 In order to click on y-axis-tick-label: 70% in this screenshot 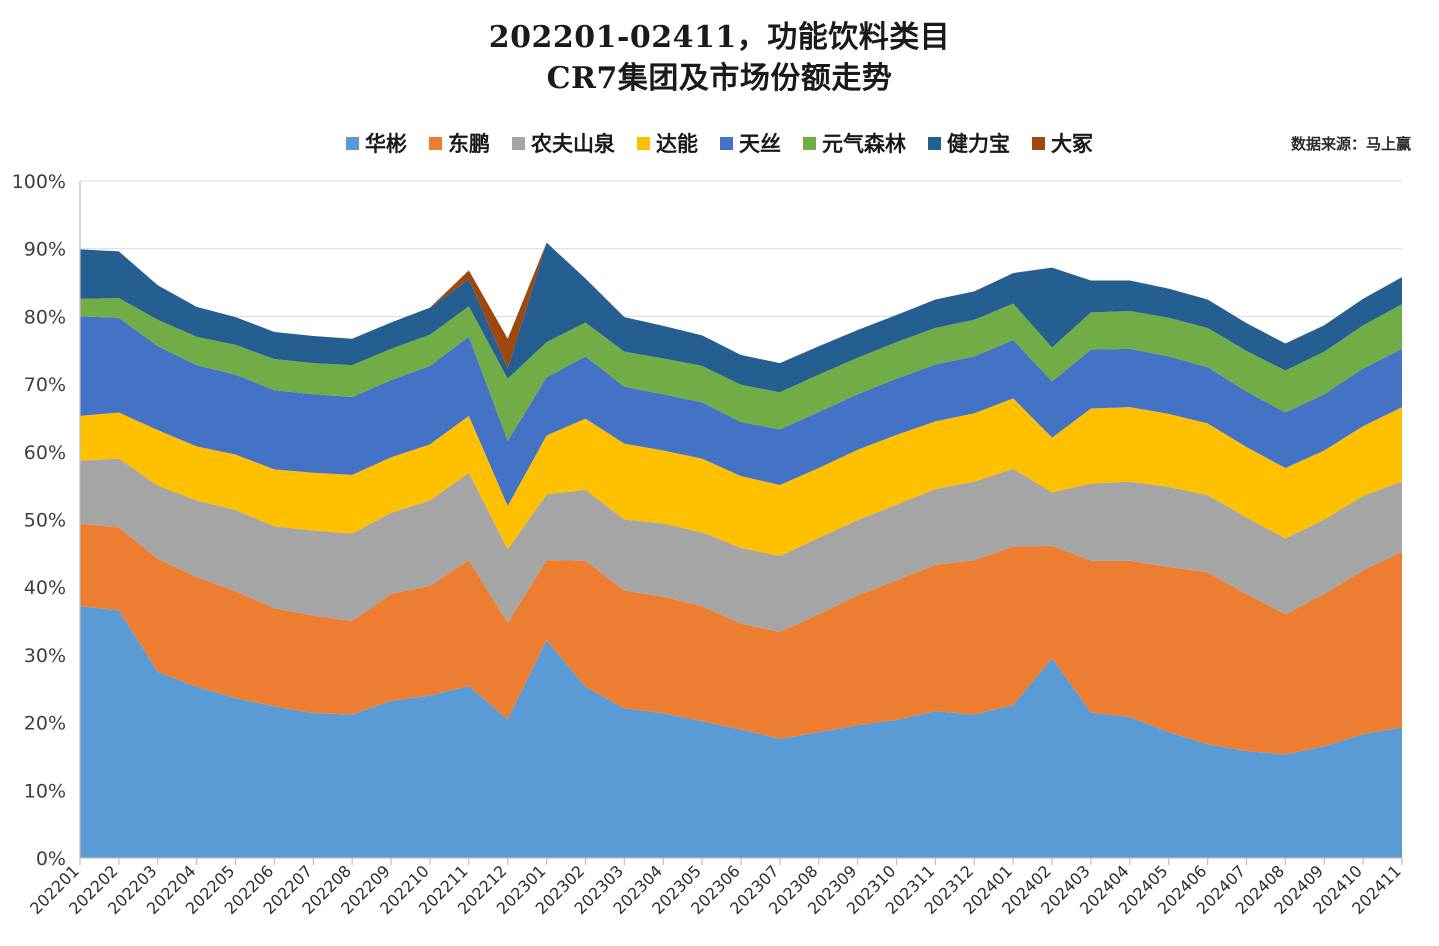, I will do `click(45, 385)`.